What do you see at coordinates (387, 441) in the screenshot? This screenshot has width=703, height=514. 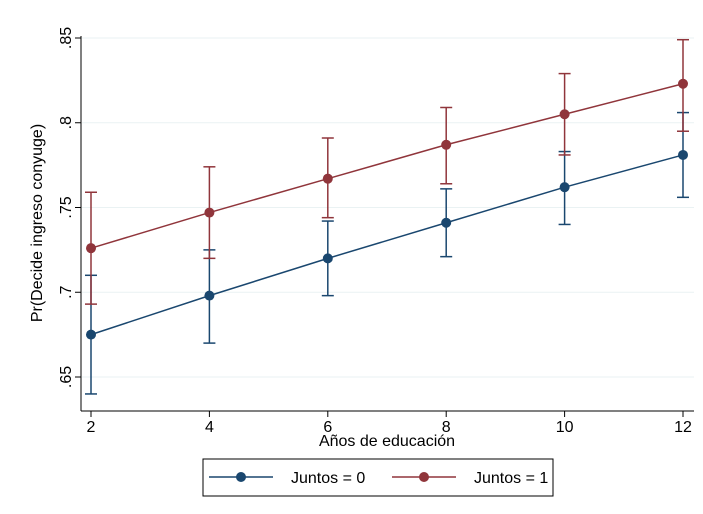 I see `x-axis-title: Años de educación` at bounding box center [387, 441].